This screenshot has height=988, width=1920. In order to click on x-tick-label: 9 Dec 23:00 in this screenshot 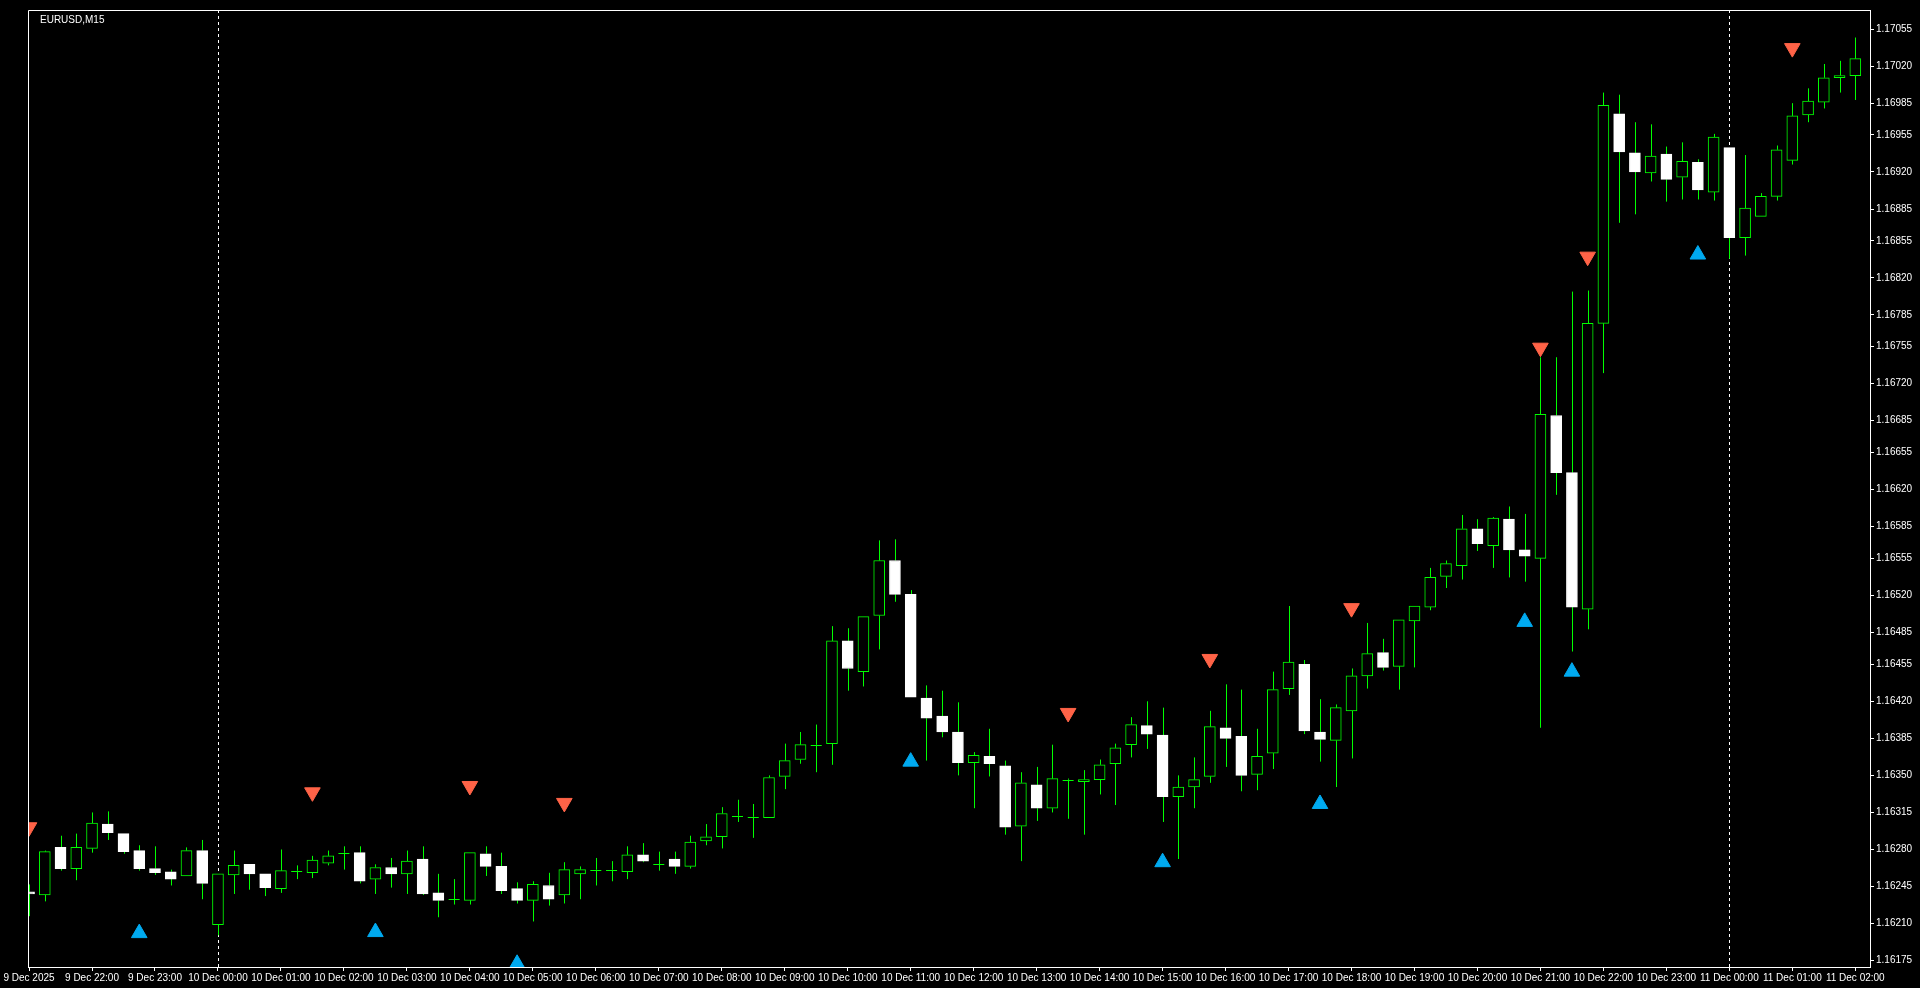, I will do `click(155, 977)`.